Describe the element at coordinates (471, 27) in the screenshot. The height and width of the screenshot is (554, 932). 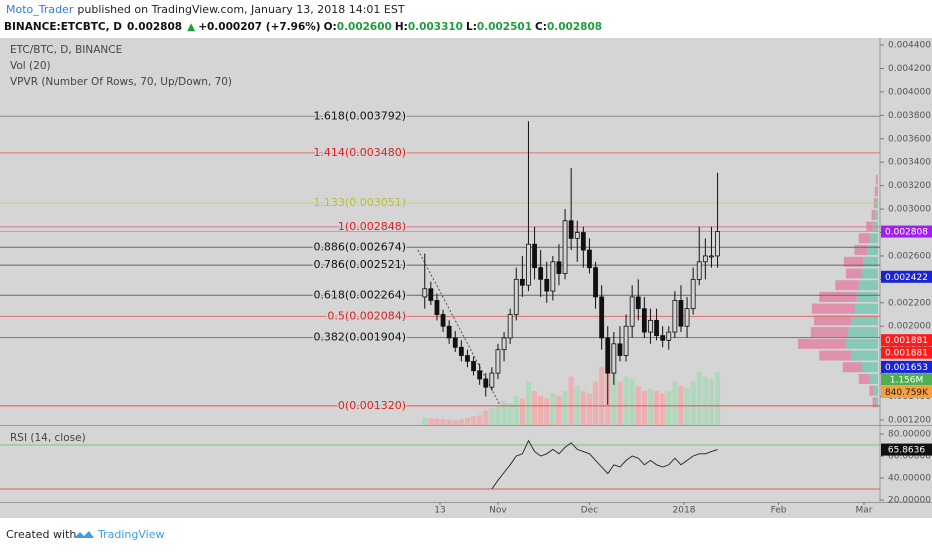
I see `ohlc-key: L:` at that location.